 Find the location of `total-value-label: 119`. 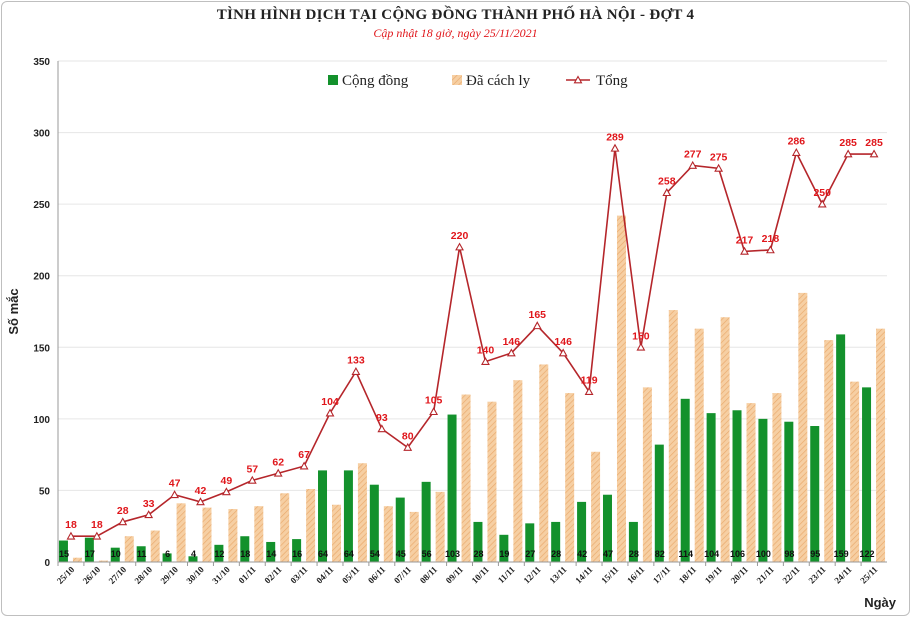

total-value-label: 119 is located at coordinates (589, 381).